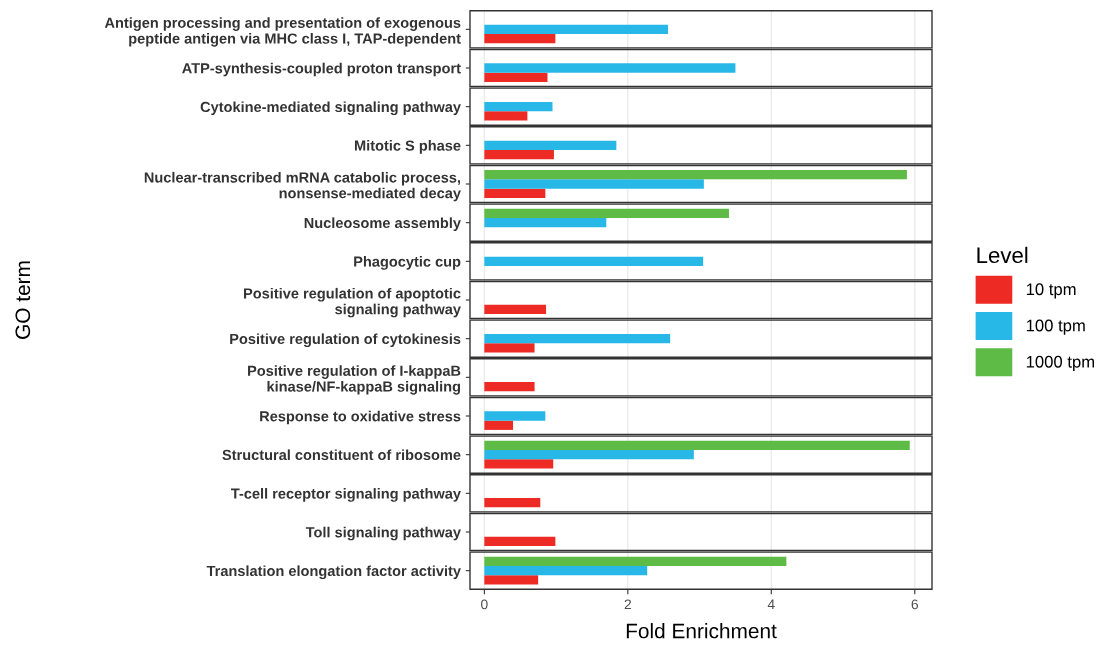 The height and width of the screenshot is (649, 1117). Describe the element at coordinates (771, 604) in the screenshot. I see `x-tick-label: 4` at that location.